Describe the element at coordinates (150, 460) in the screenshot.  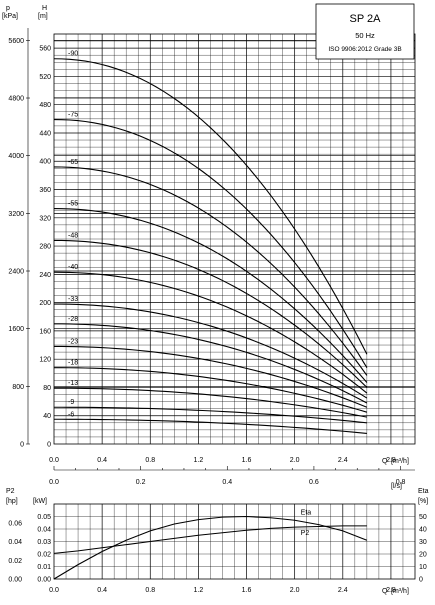
I see `flow-tick-label: 0.8` at that location.